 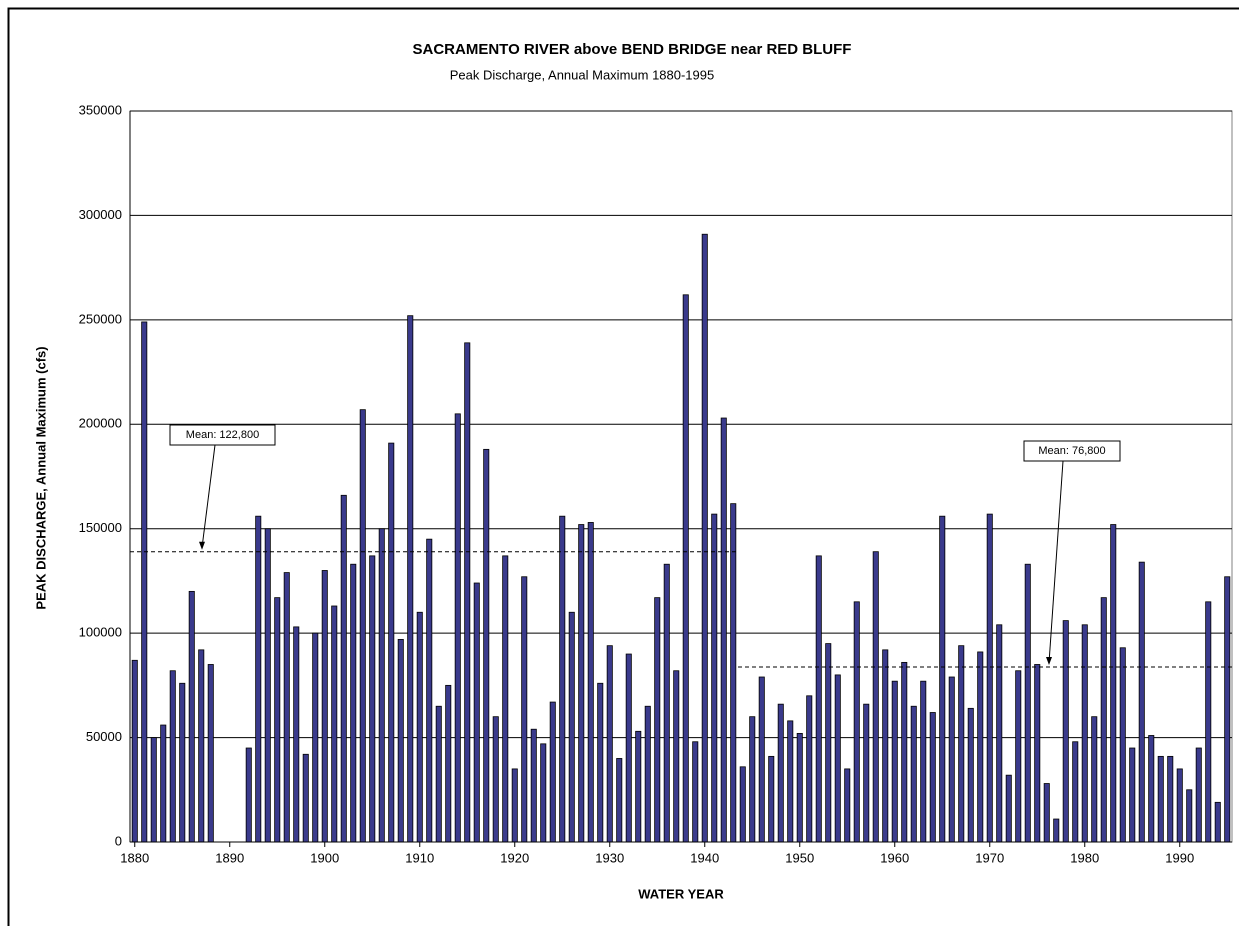 I want to click on y-tick-label: 150000, so click(x=100, y=527).